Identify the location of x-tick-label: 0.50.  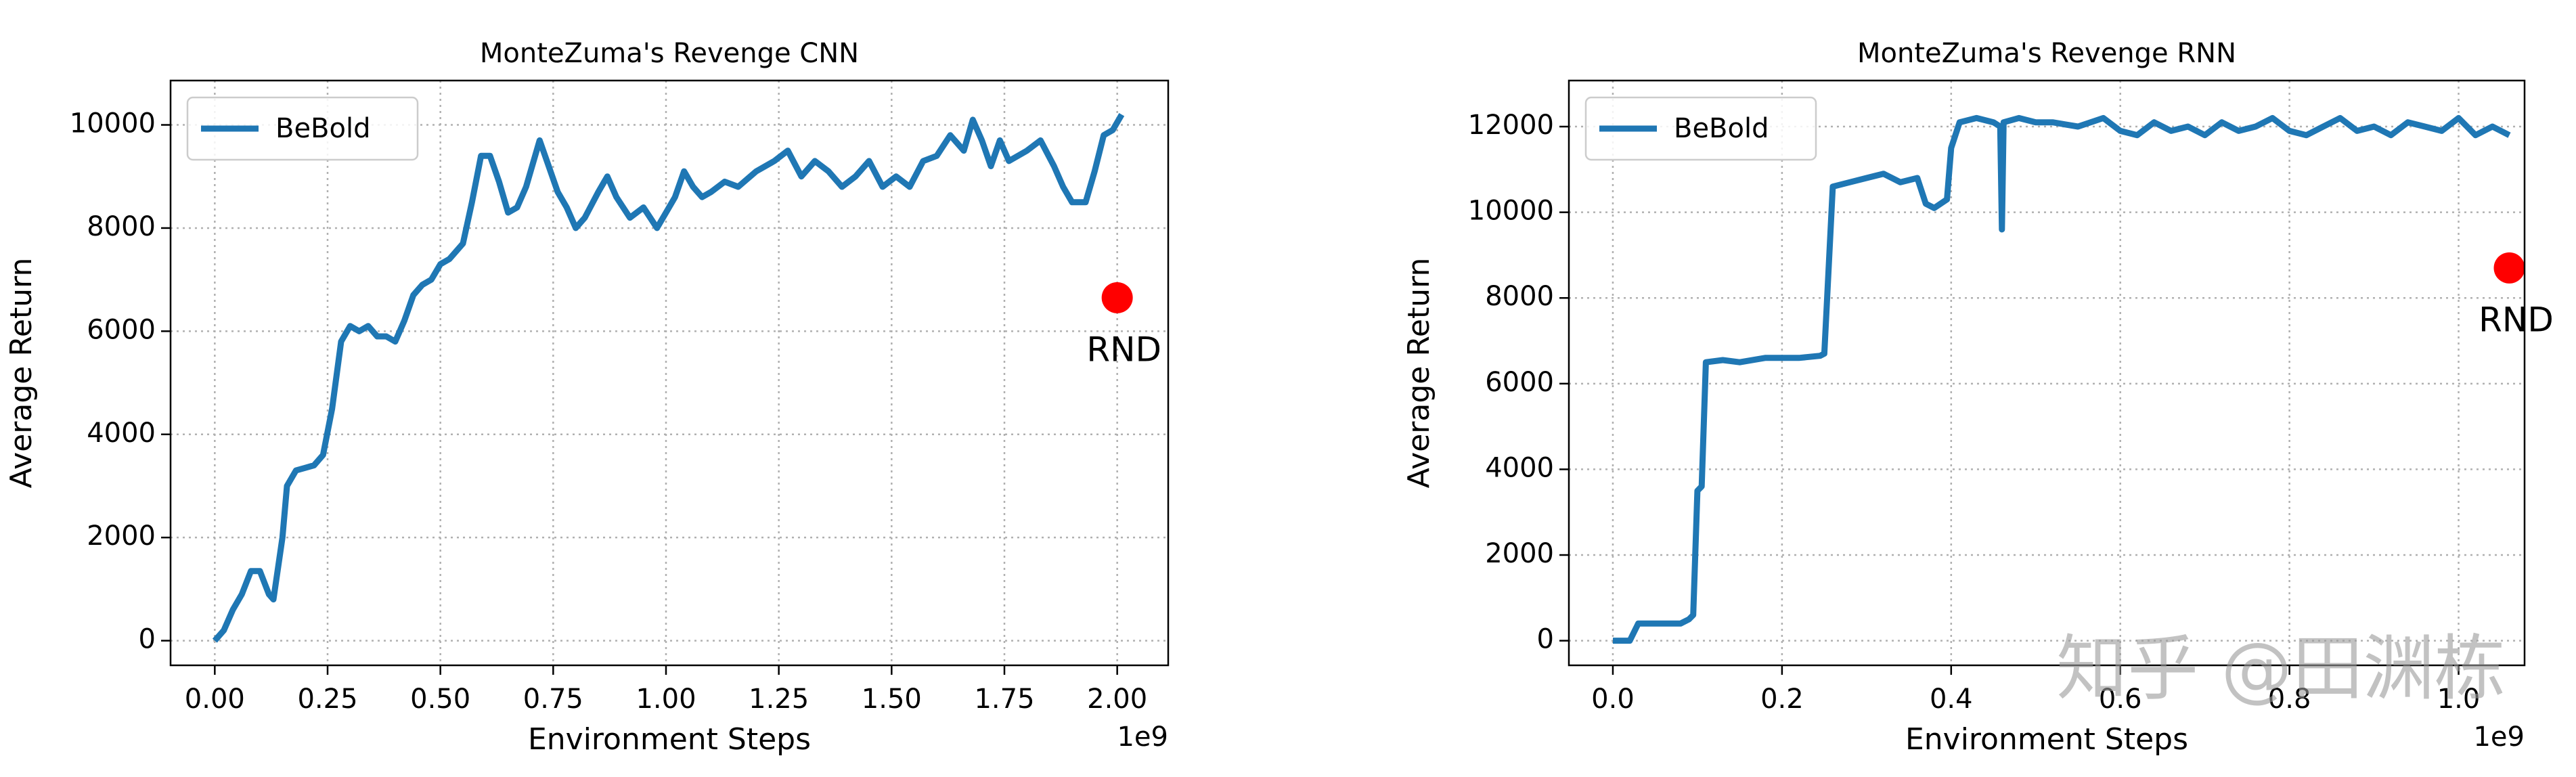
(440, 700).